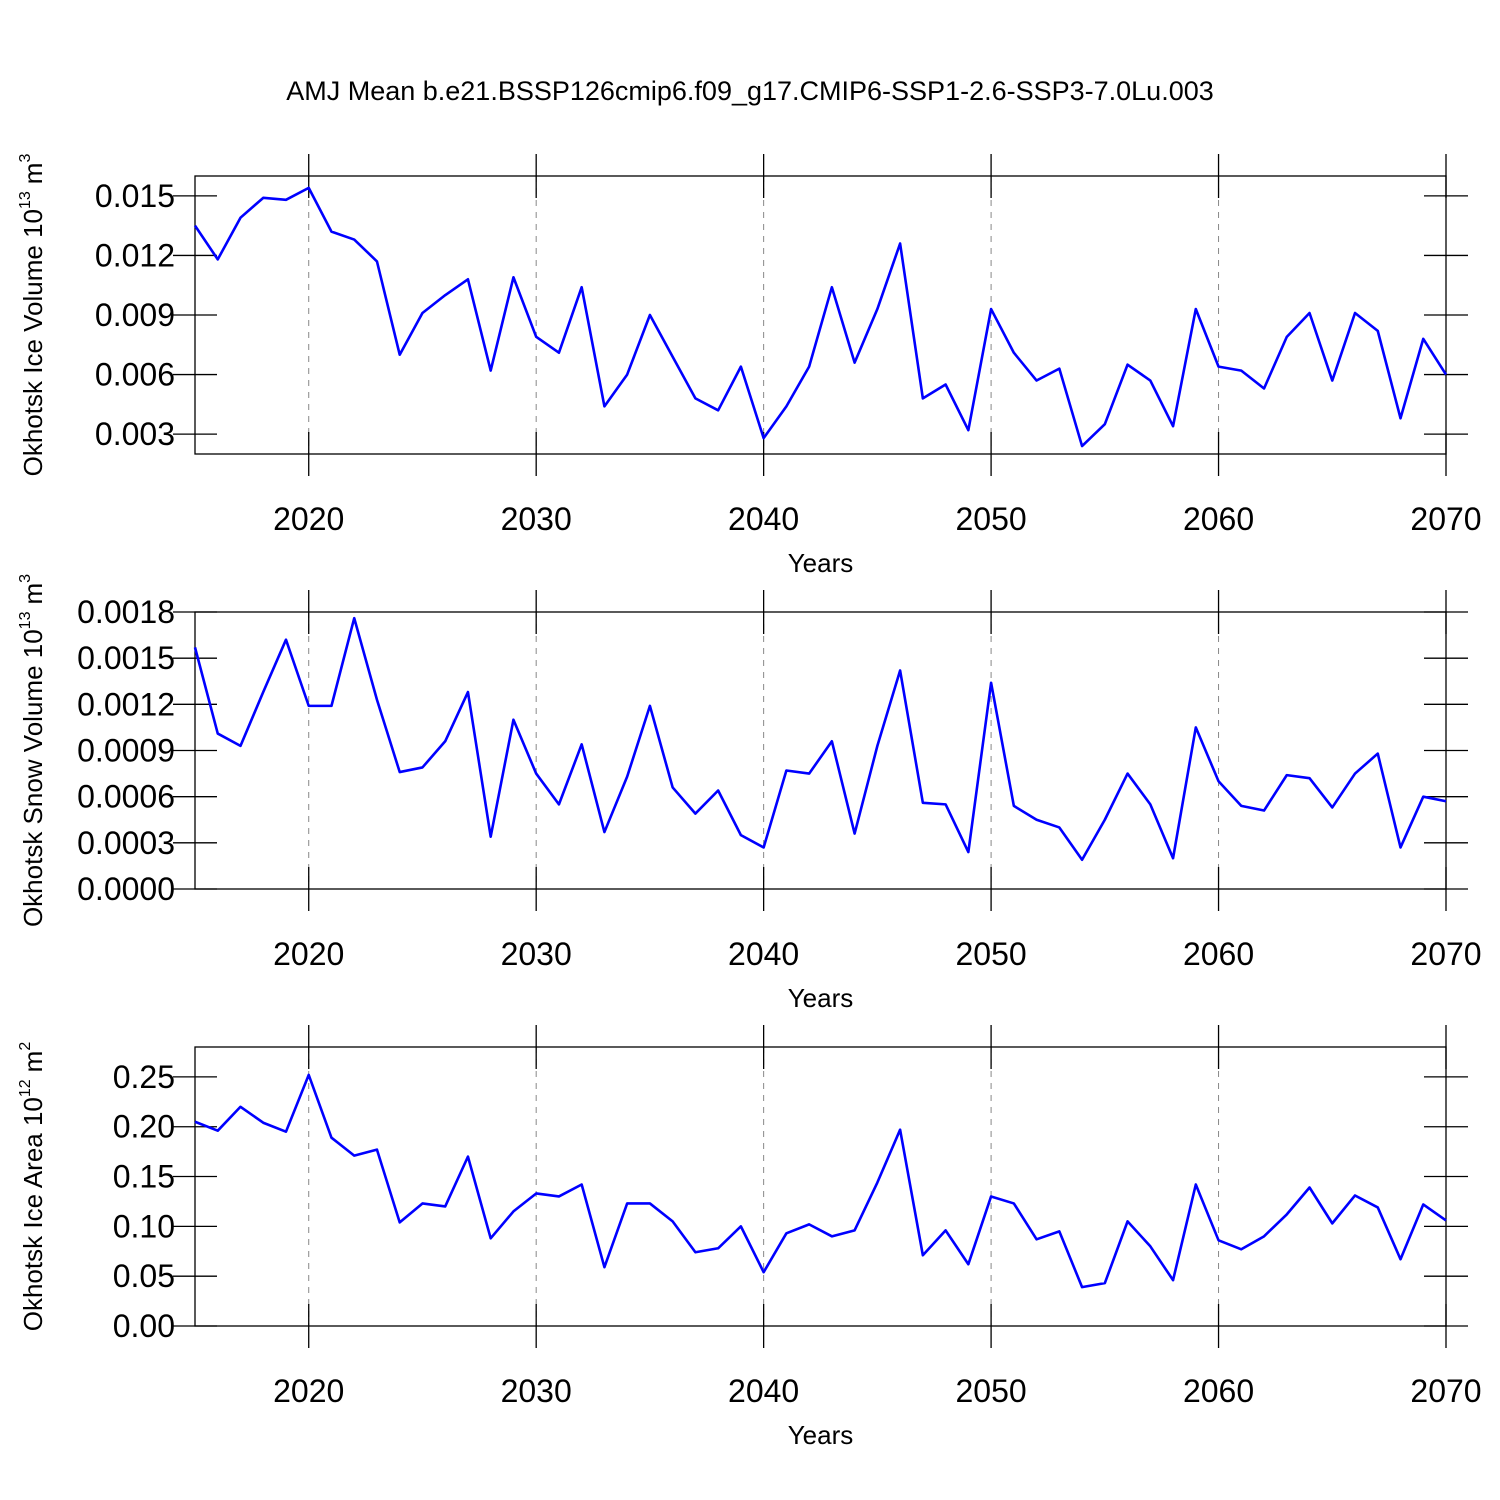 This screenshot has height=1500, width=1500. Describe the element at coordinates (144, 1276) in the screenshot. I see `y-tick-label: 0.05` at that location.